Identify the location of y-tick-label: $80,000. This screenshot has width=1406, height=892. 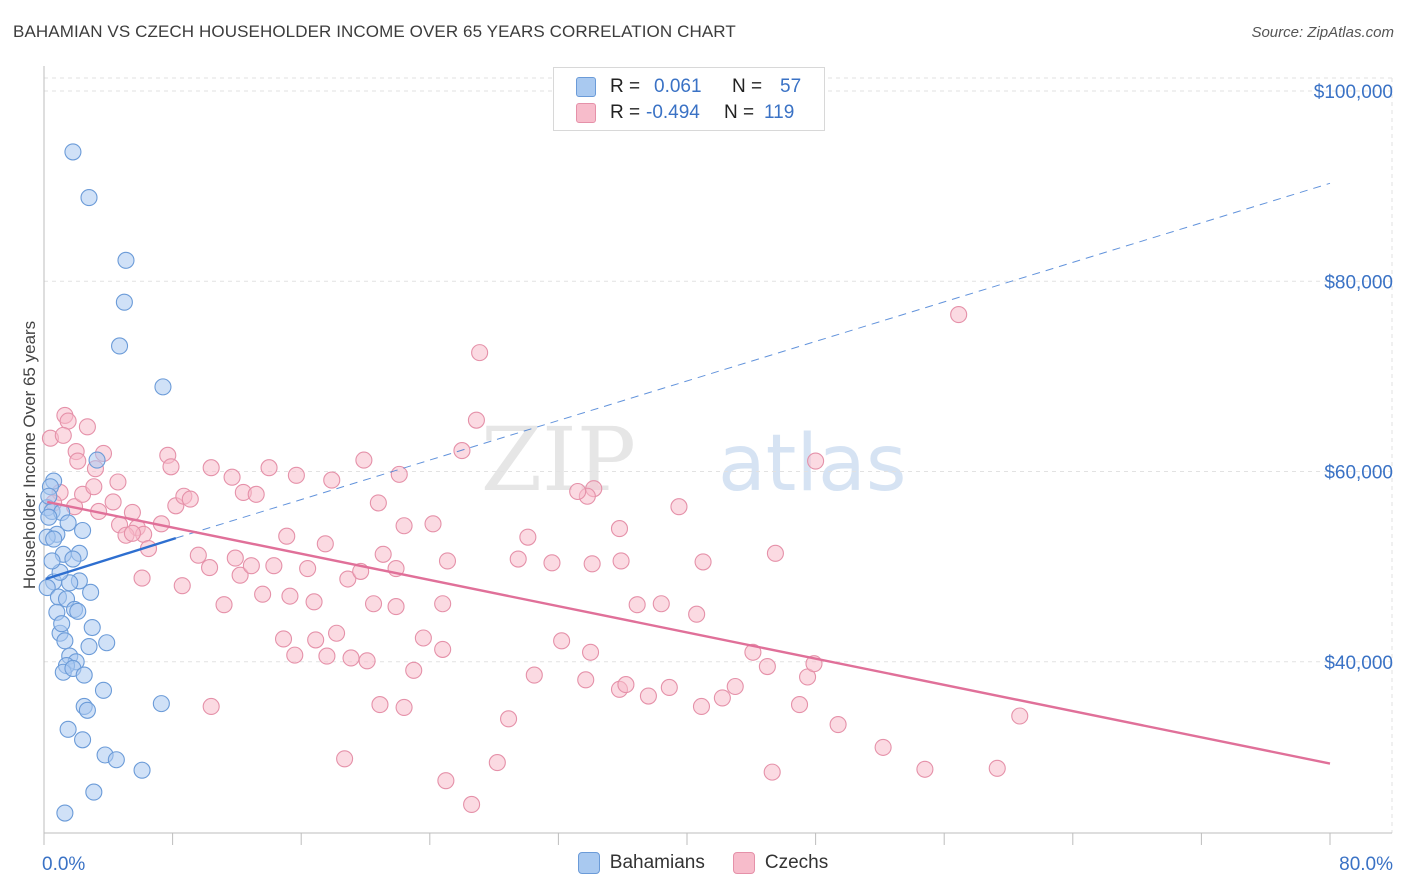
(1358, 282).